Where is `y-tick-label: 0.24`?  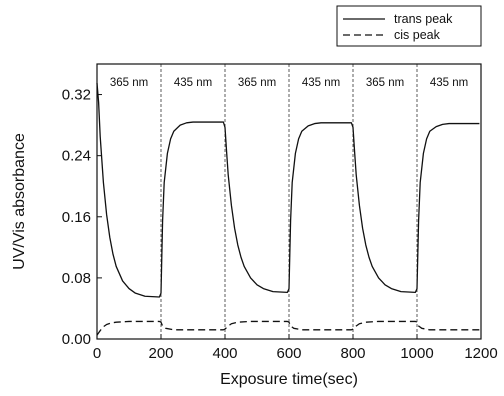
y-tick-label: 0.24 is located at coordinates (76, 156).